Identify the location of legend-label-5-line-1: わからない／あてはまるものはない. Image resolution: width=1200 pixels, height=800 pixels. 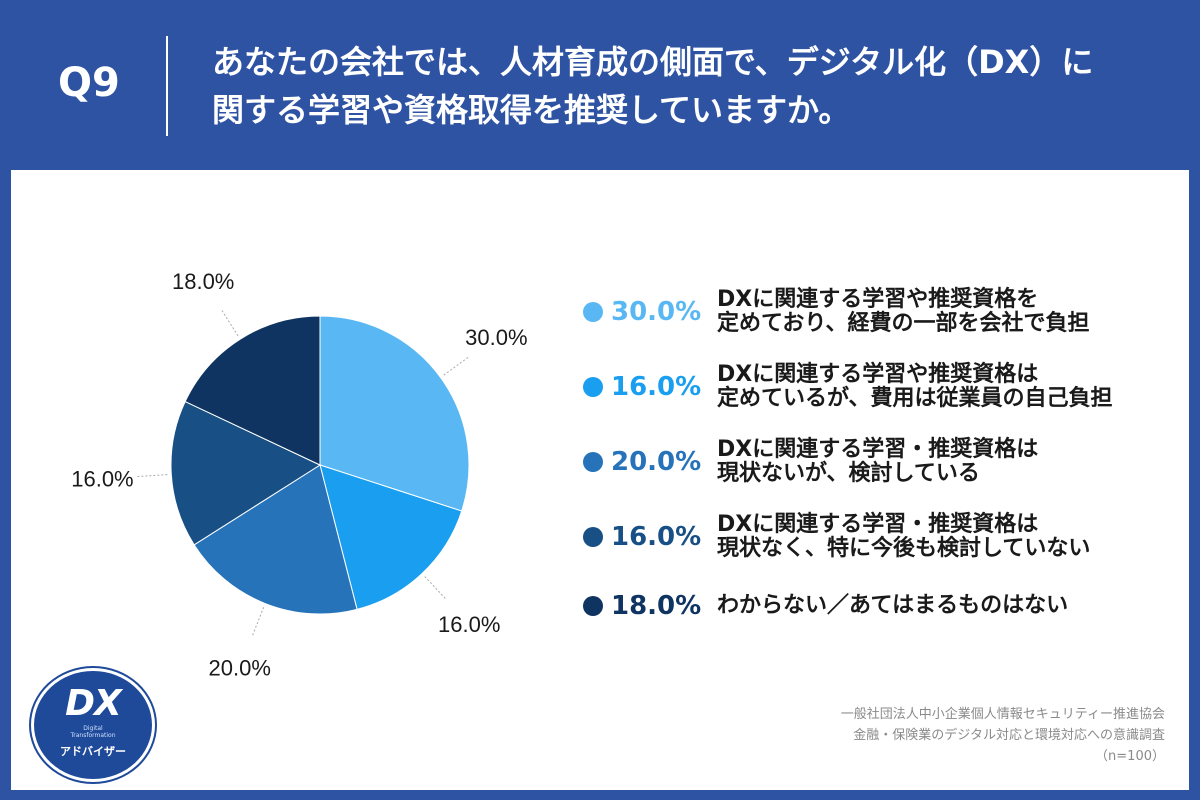
(893, 605).